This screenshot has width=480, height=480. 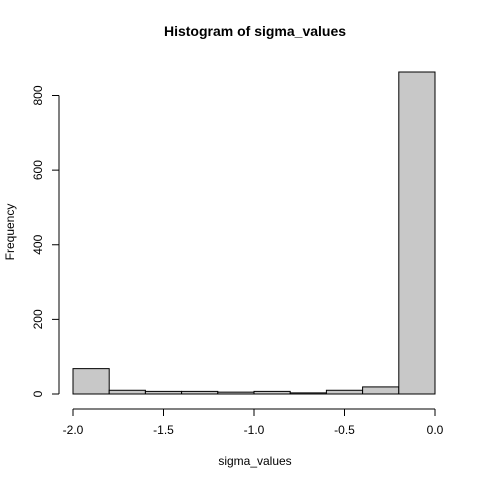 What do you see at coordinates (253, 422) in the screenshot?
I see `x-axis: -2.0 -1.5 -1.0 -0.5 0.0` at bounding box center [253, 422].